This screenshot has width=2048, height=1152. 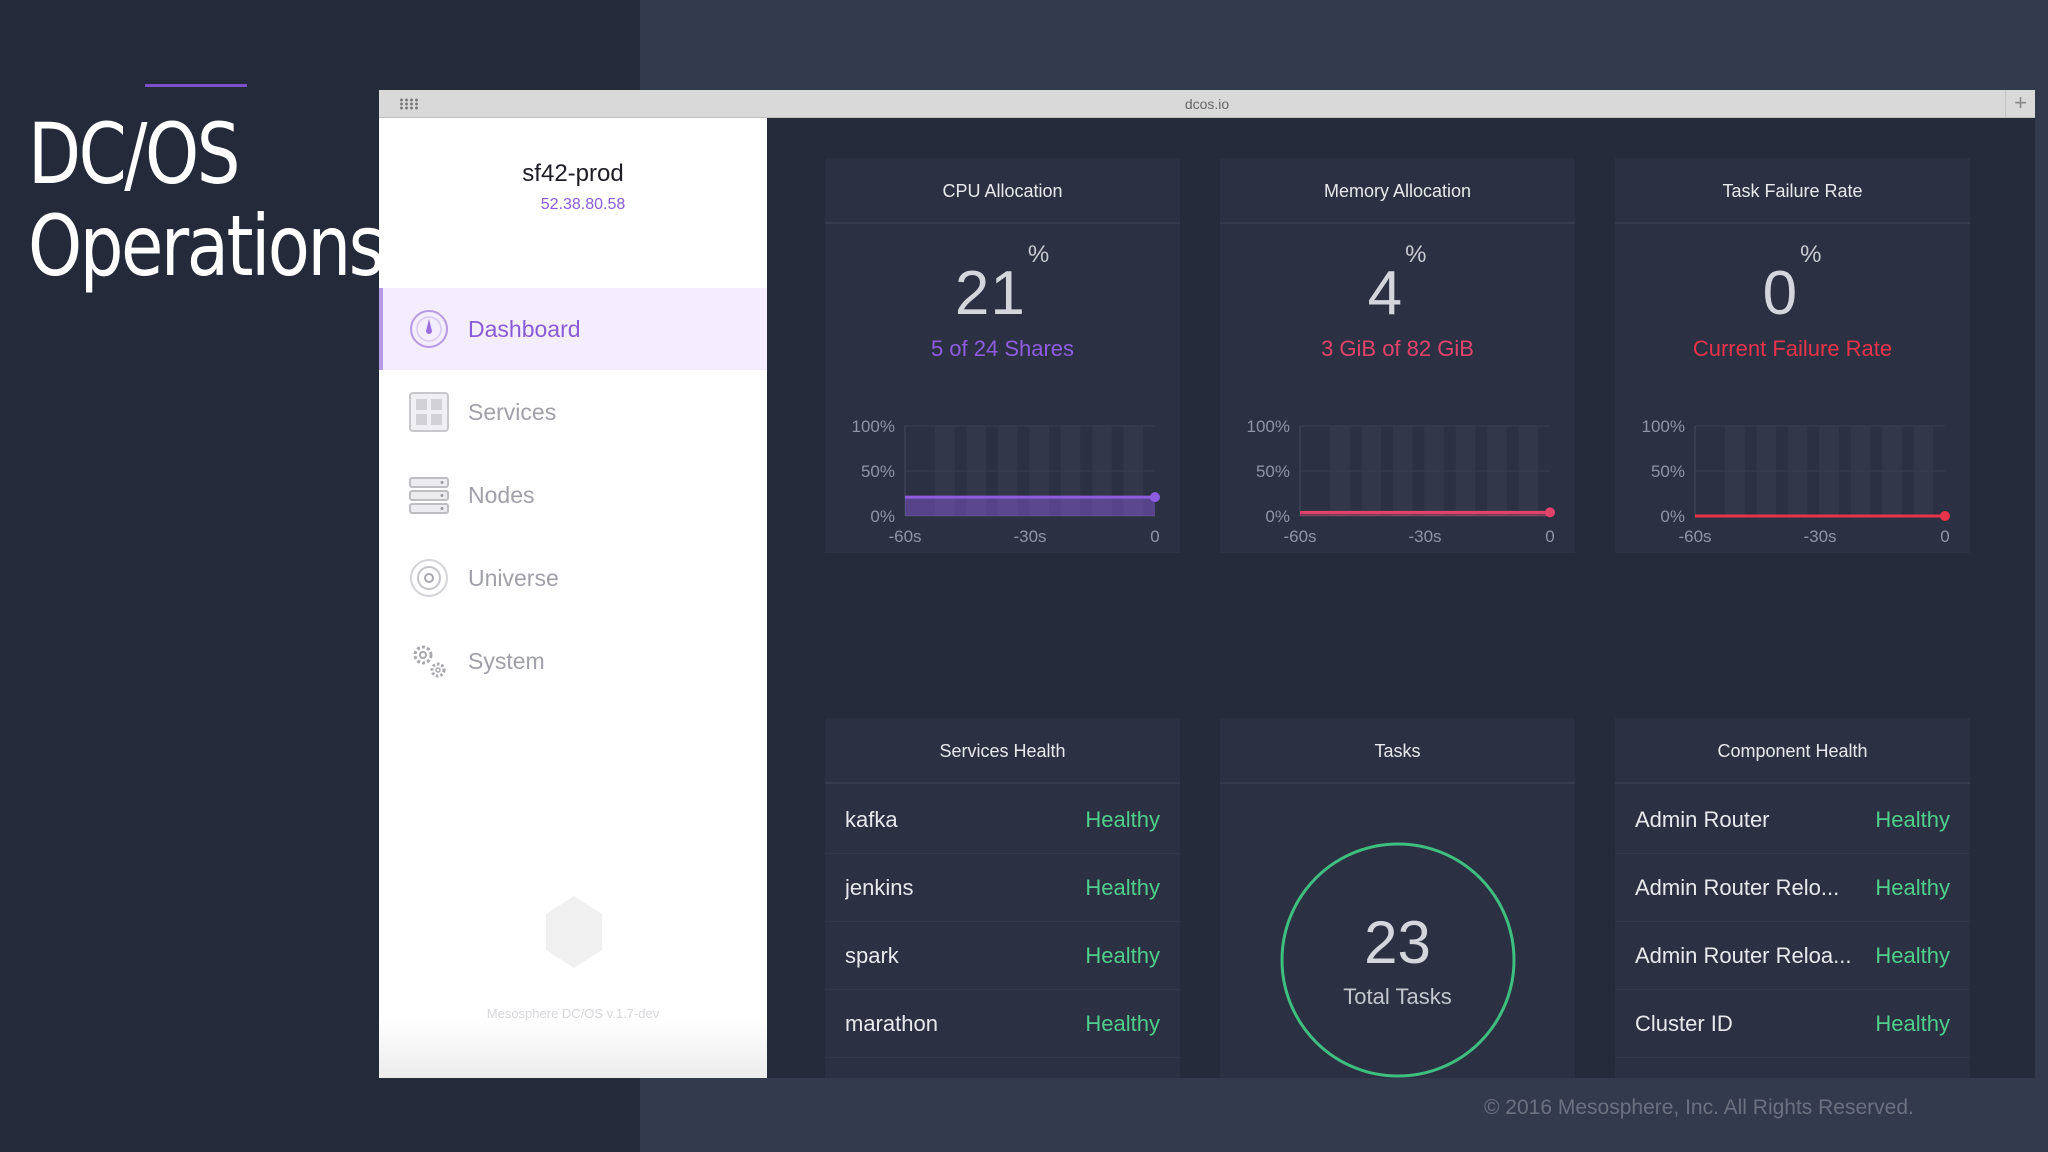 What do you see at coordinates (429, 495) in the screenshot?
I see `nodes-icon` at bounding box center [429, 495].